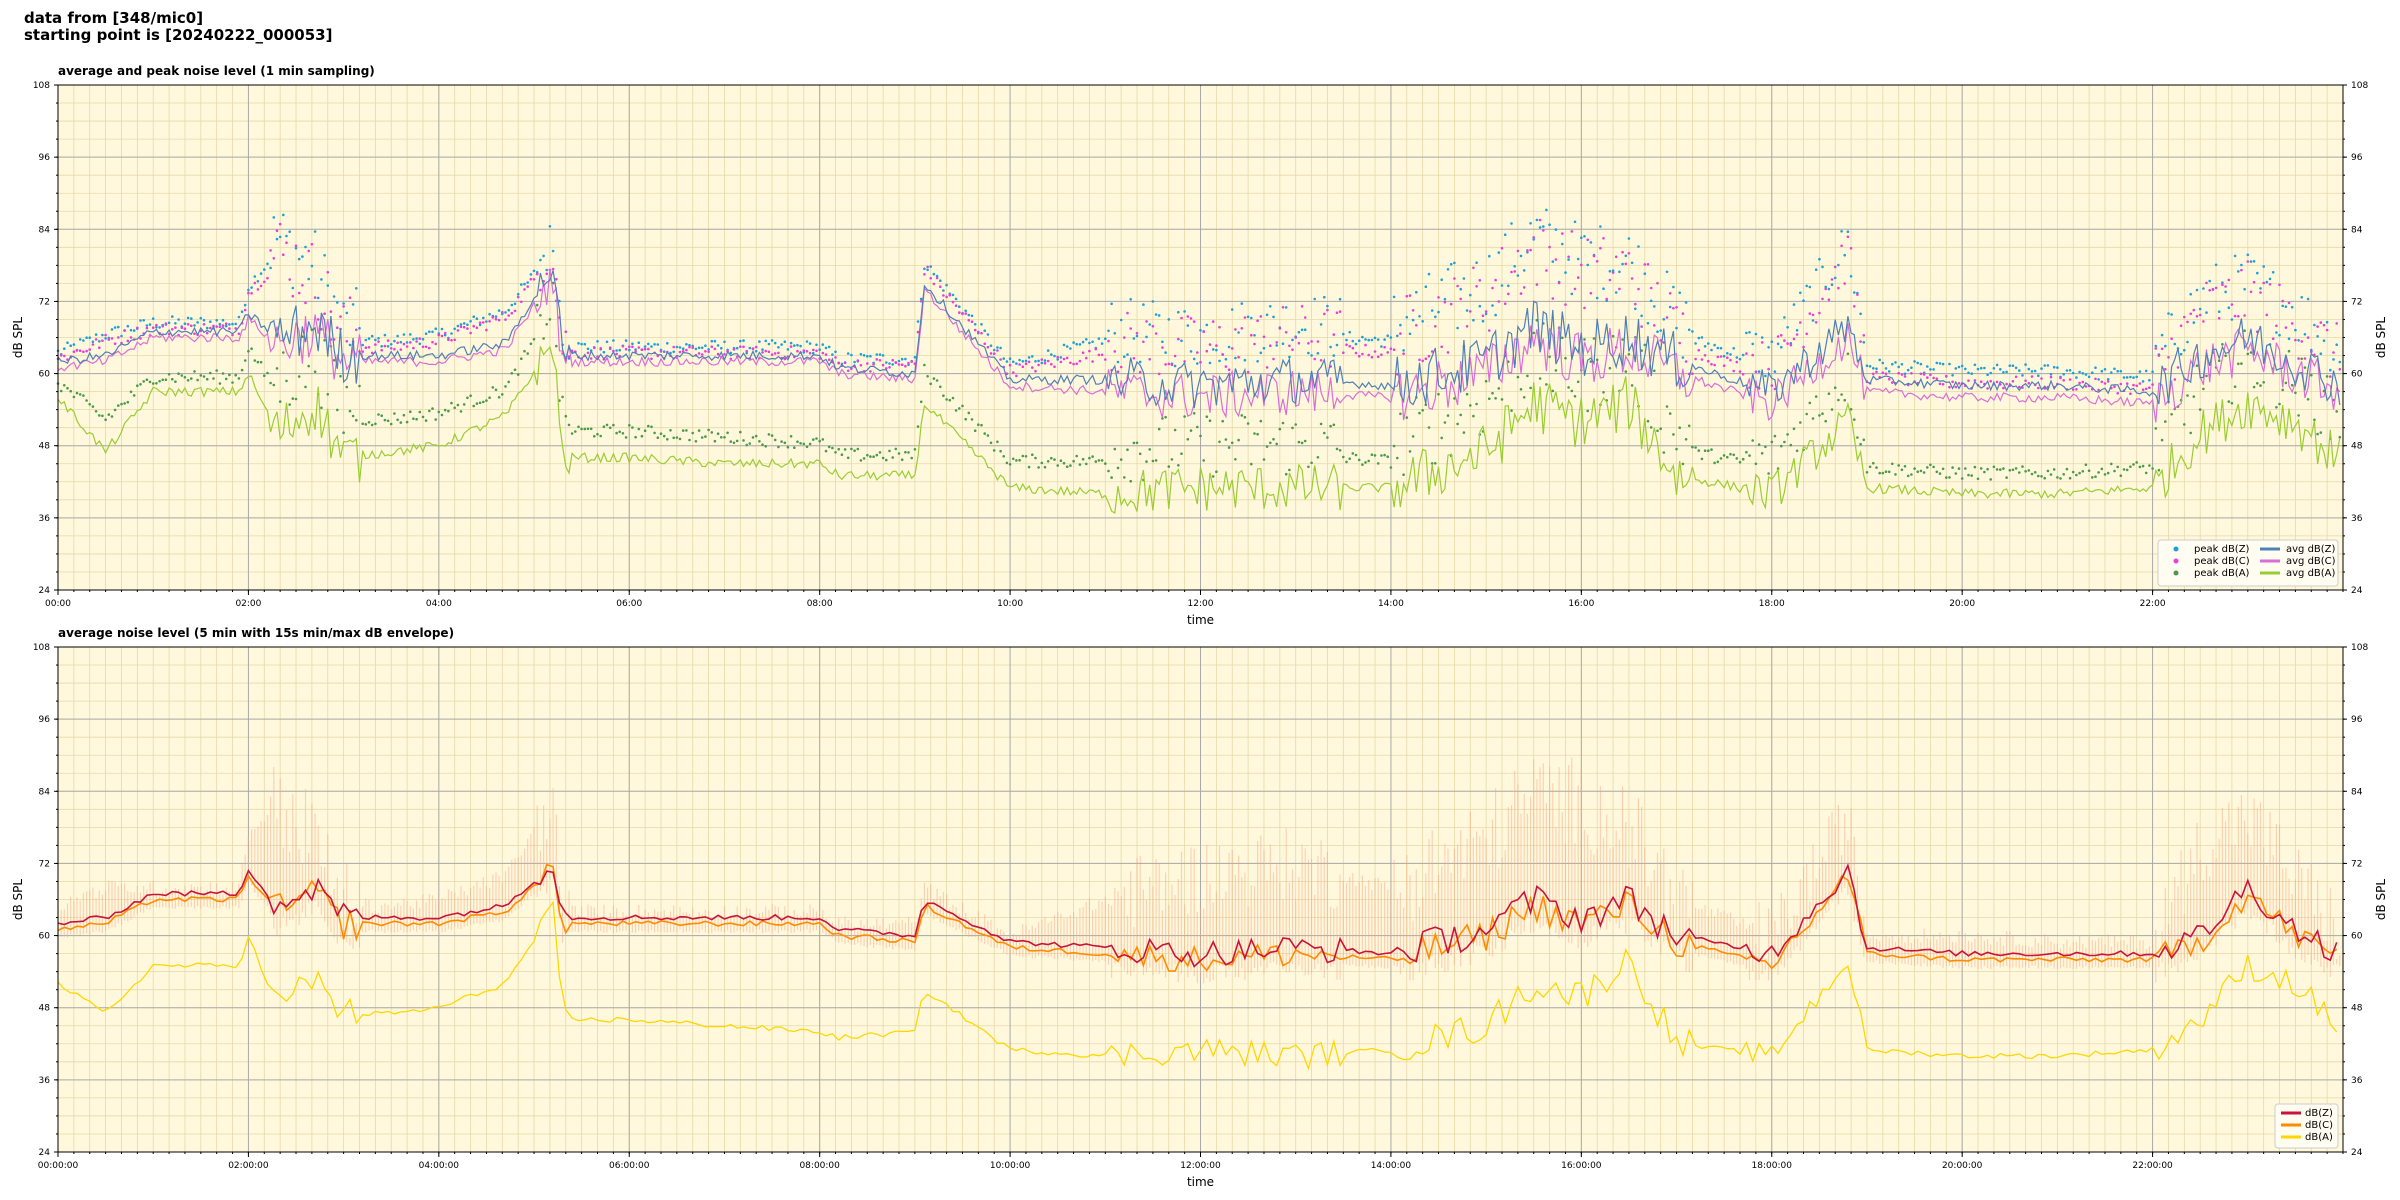 This screenshot has width=2400, height=1200. Describe the element at coordinates (2357, 519) in the screenshot. I see `y-tick-label-right: 36` at that location.